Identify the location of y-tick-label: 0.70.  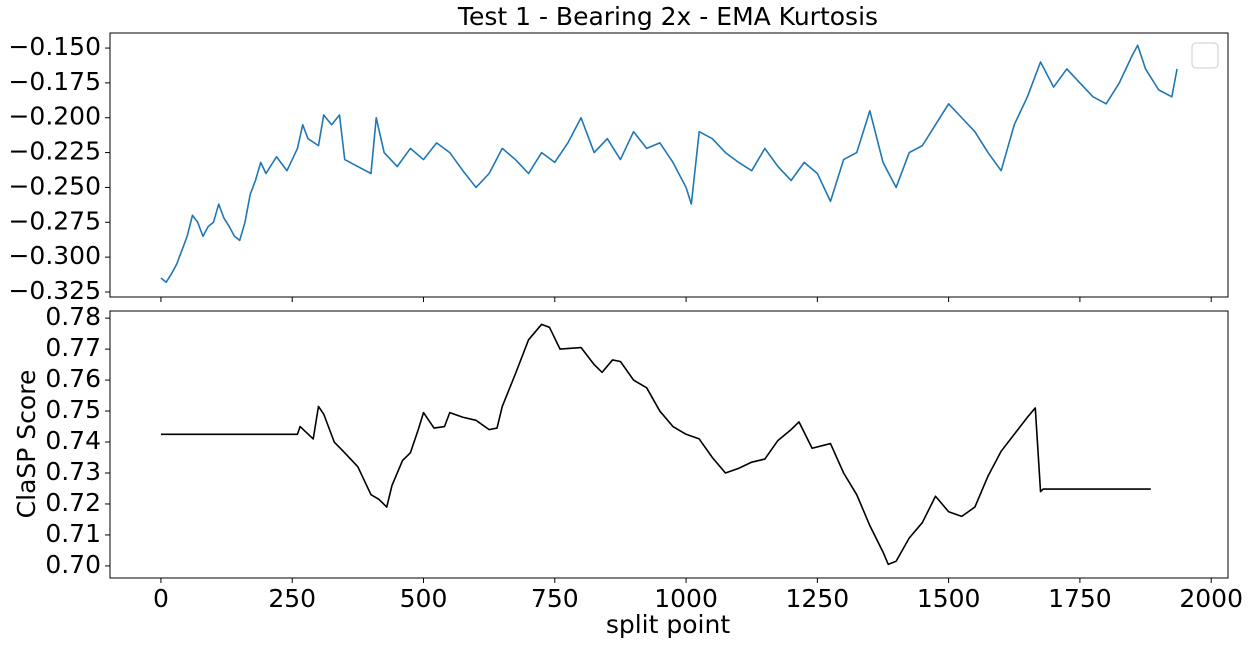
(73, 564).